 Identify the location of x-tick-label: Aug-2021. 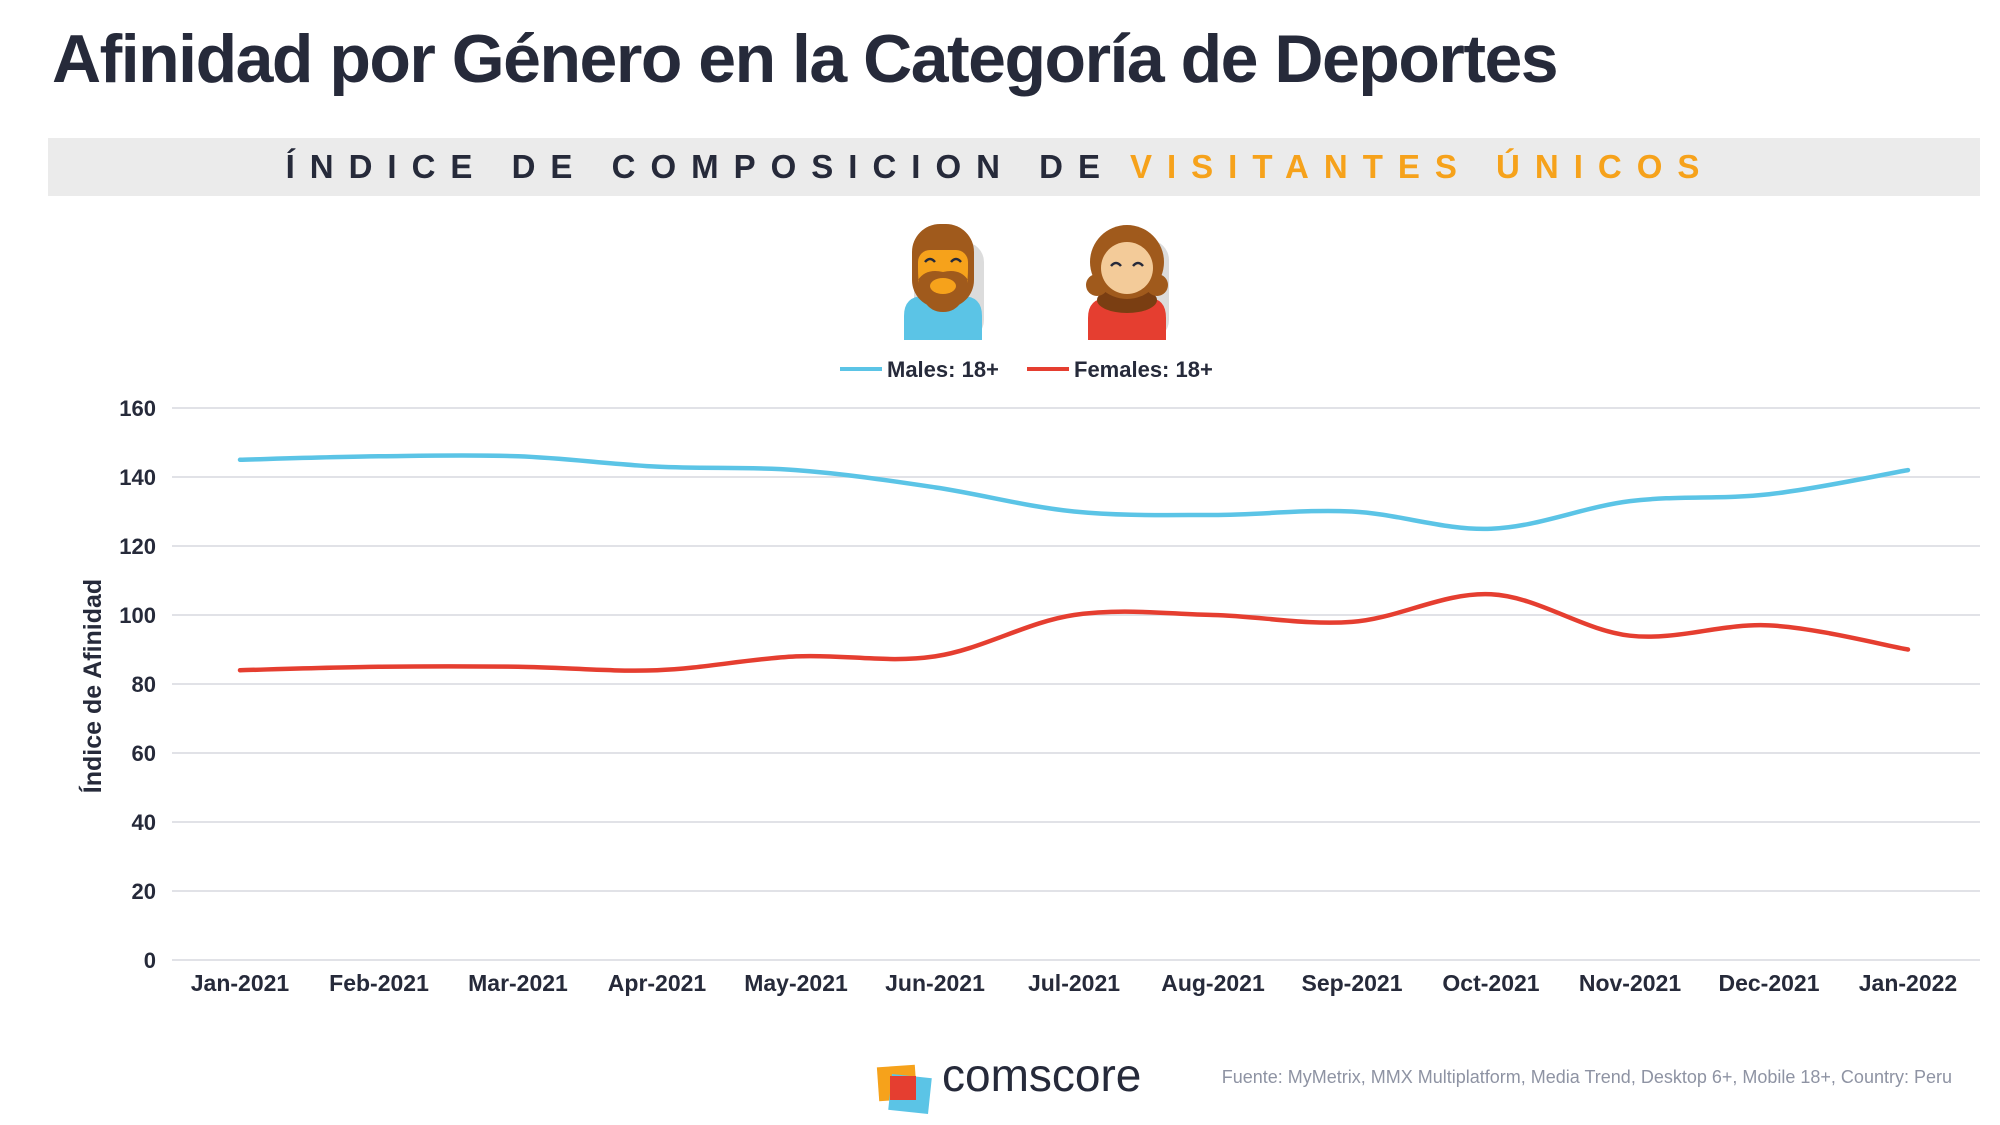
(1213, 983).